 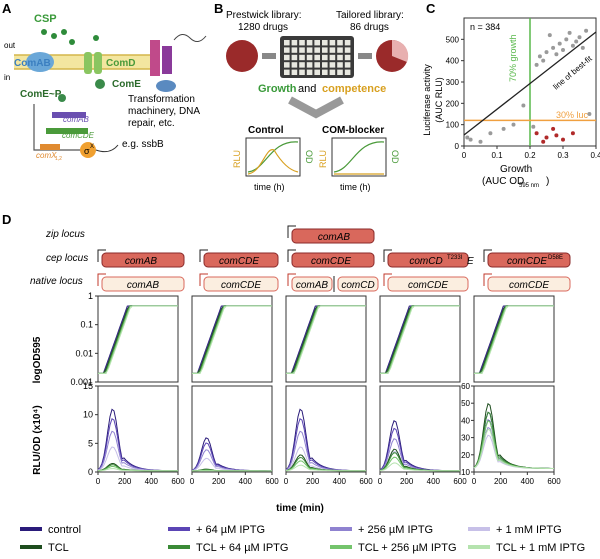 What do you see at coordinates (595, 155) in the screenshot?
I see `c-x-tick-label: 0.4` at bounding box center [595, 155].